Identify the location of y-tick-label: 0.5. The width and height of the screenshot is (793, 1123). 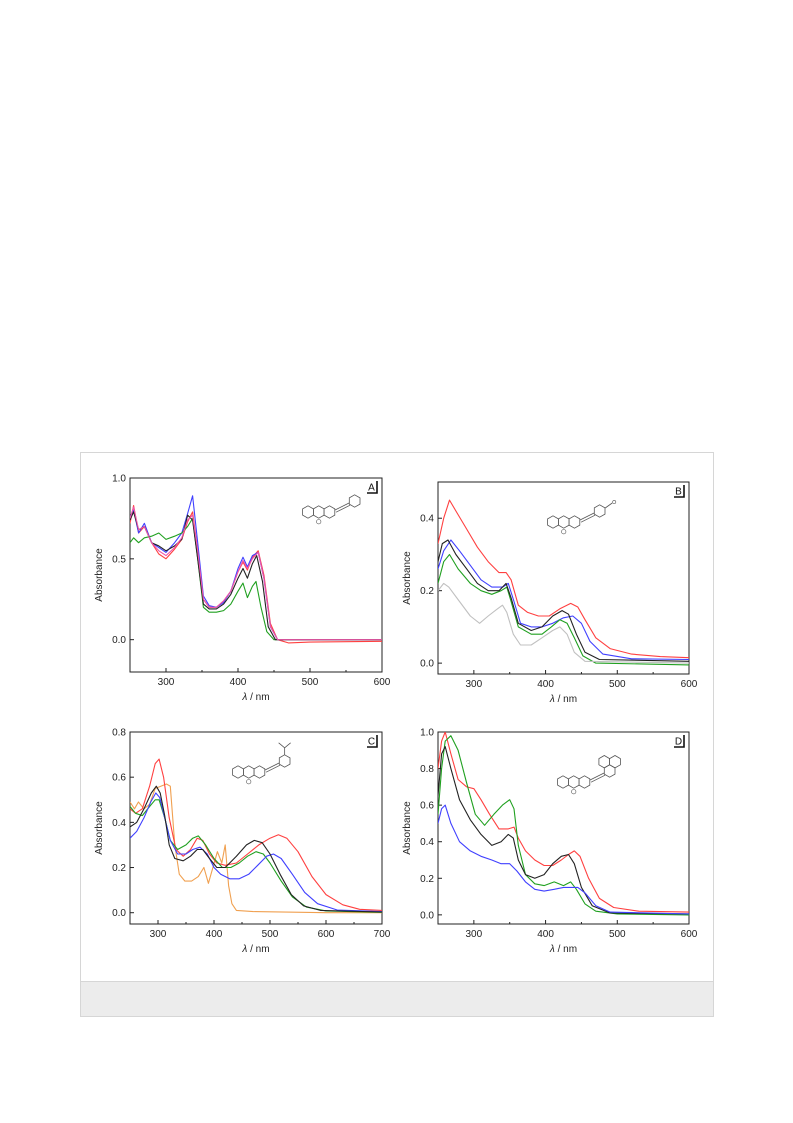
(119, 559).